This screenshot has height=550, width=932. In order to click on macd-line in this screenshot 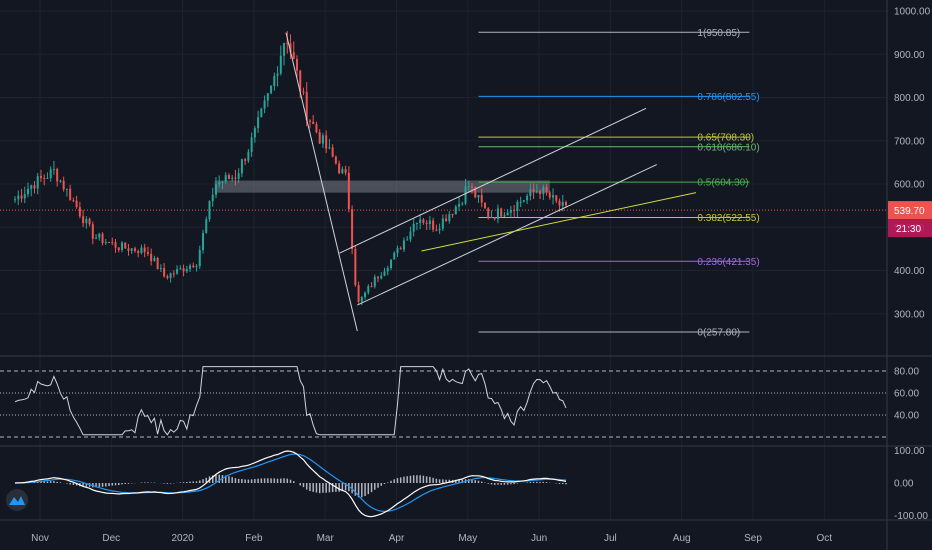, I will do `click(290, 484)`.